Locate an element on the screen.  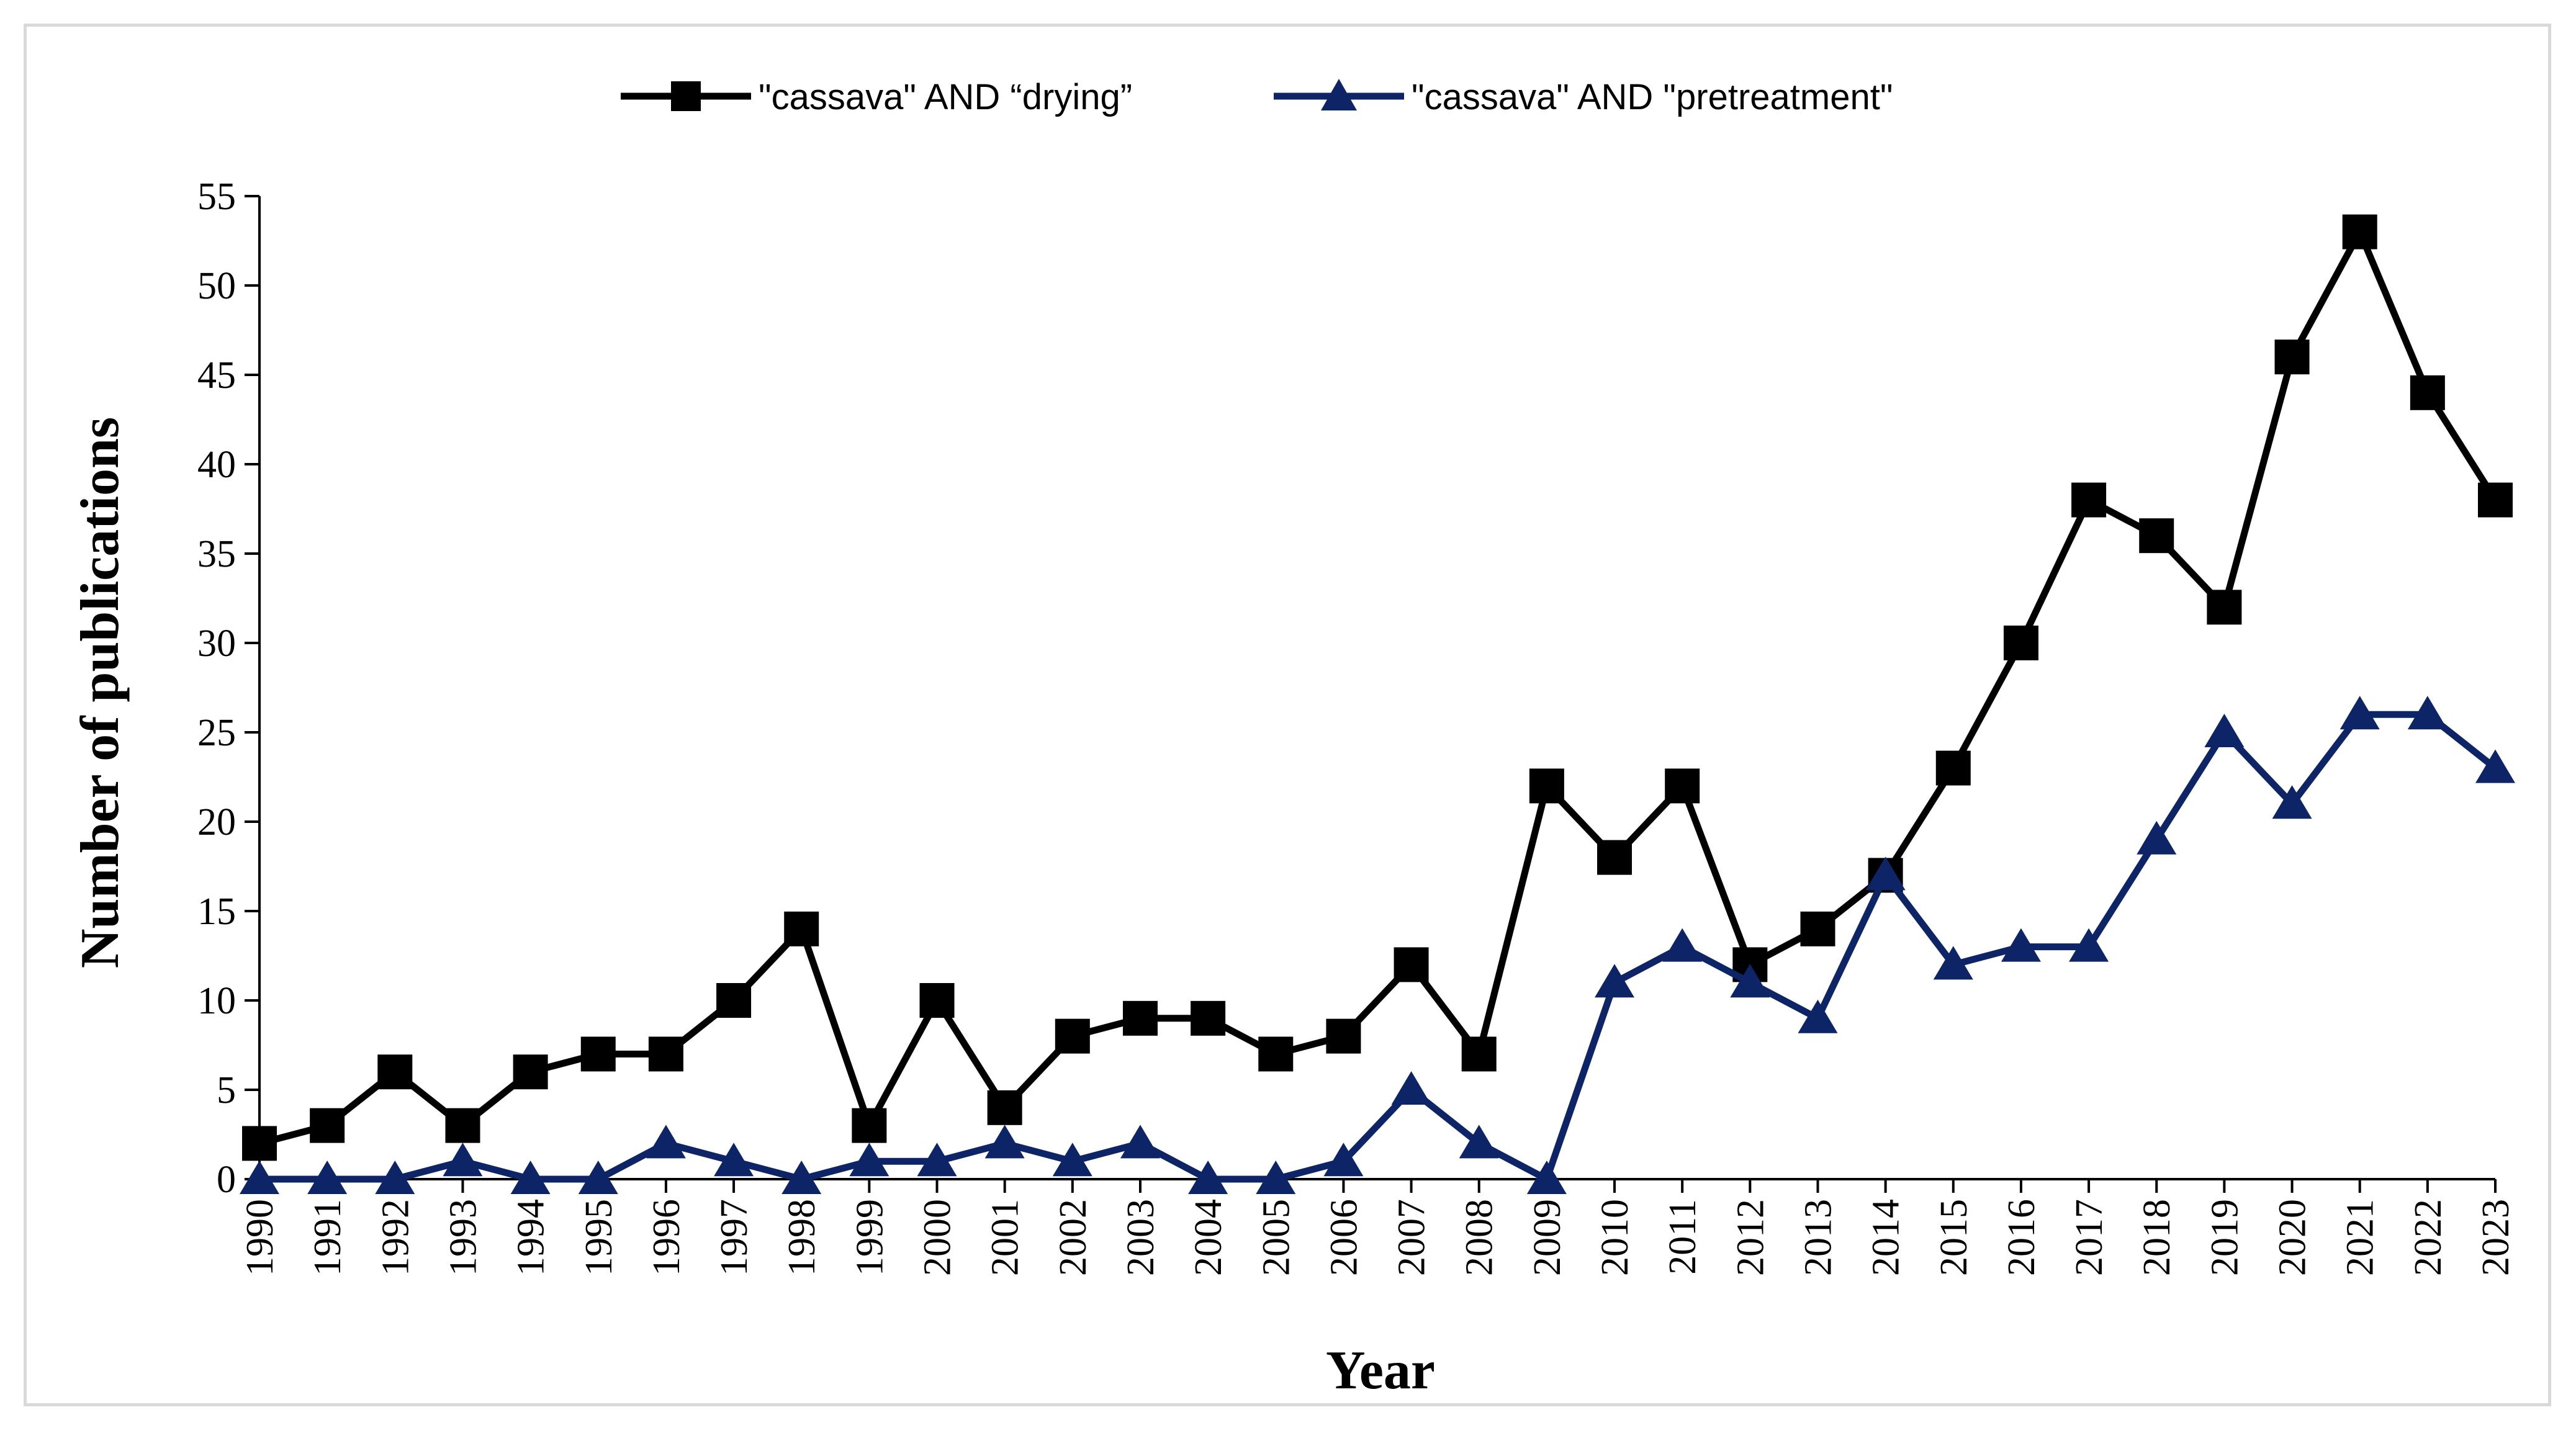
x-tick-label: 2016 is located at coordinates (2022, 1237).